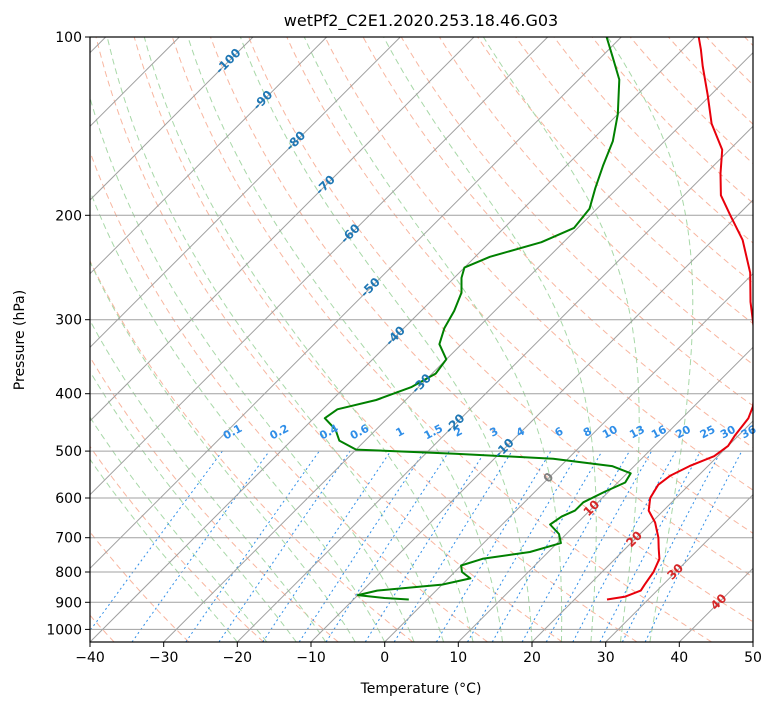 The image size is (775, 708). What do you see at coordinates (384, 658) in the screenshot?
I see `x-tick-label: 0` at bounding box center [384, 658].